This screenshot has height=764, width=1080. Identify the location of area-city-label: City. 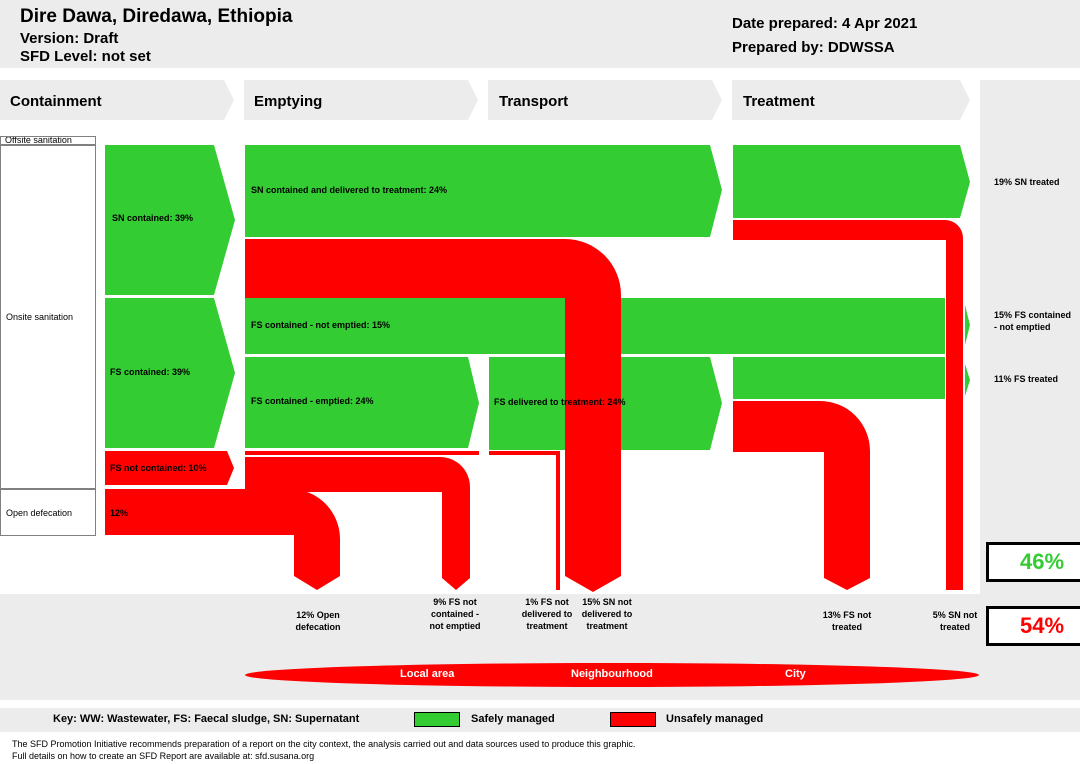
(795, 674).